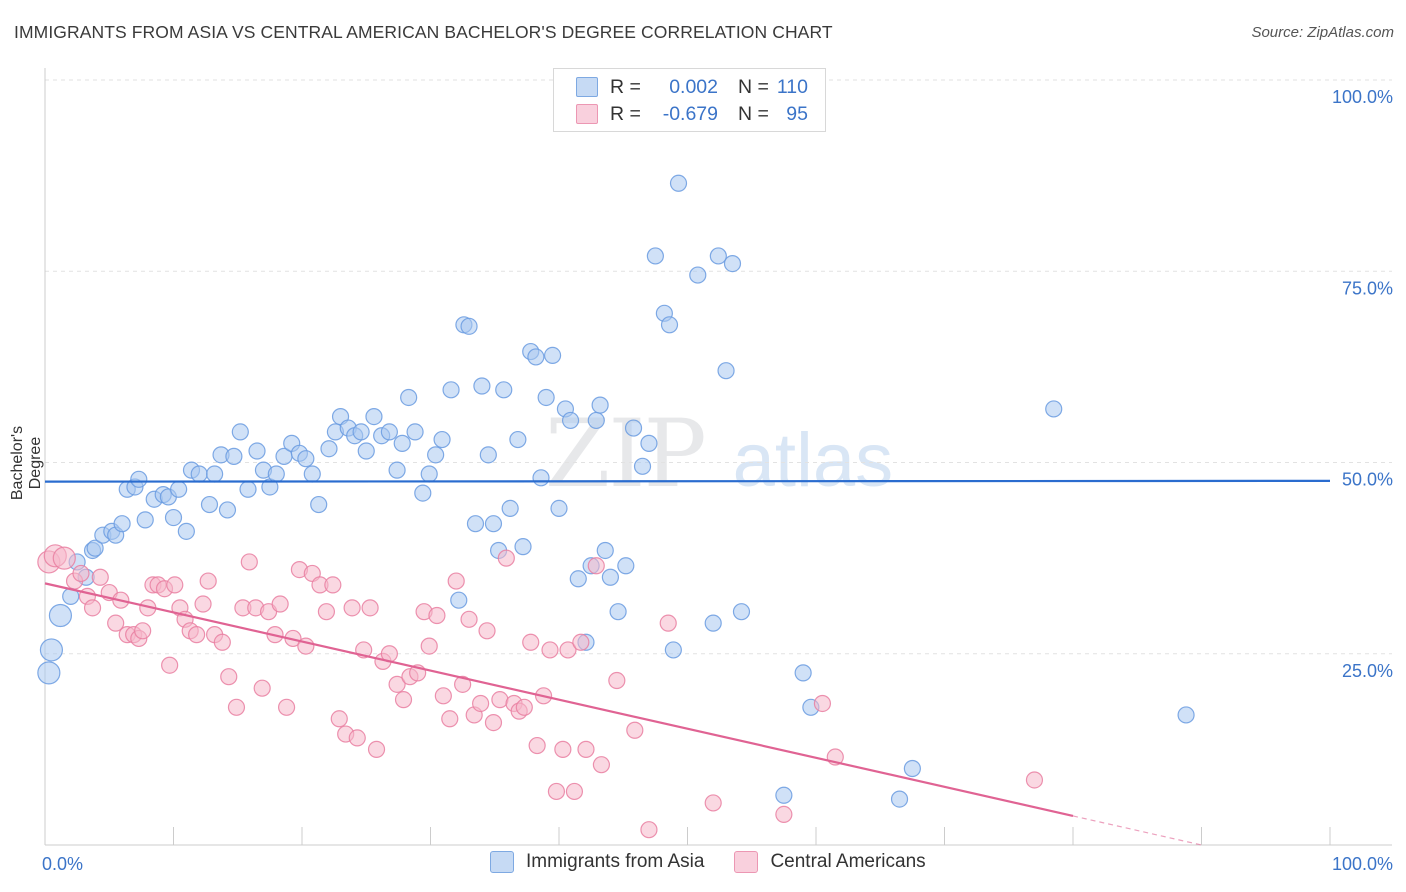 The height and width of the screenshot is (892, 1406). What do you see at coordinates (62, 864) in the screenshot?
I see `x-tick-label: 0.0%` at bounding box center [62, 864].